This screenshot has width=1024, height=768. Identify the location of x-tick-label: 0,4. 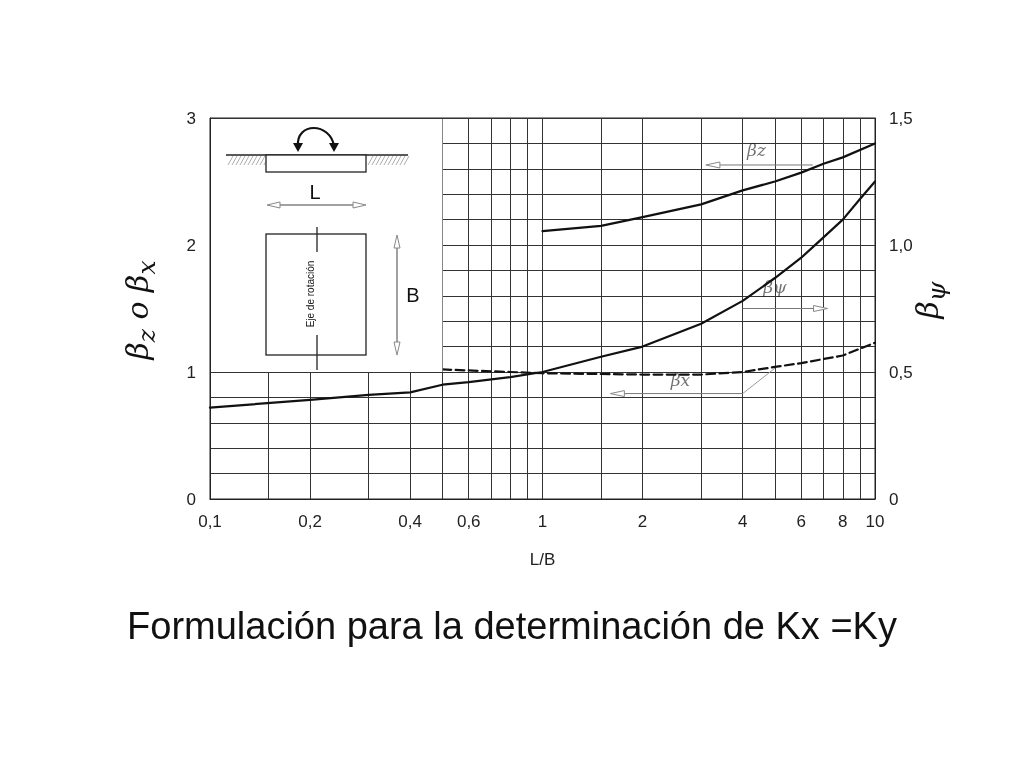
(410, 521).